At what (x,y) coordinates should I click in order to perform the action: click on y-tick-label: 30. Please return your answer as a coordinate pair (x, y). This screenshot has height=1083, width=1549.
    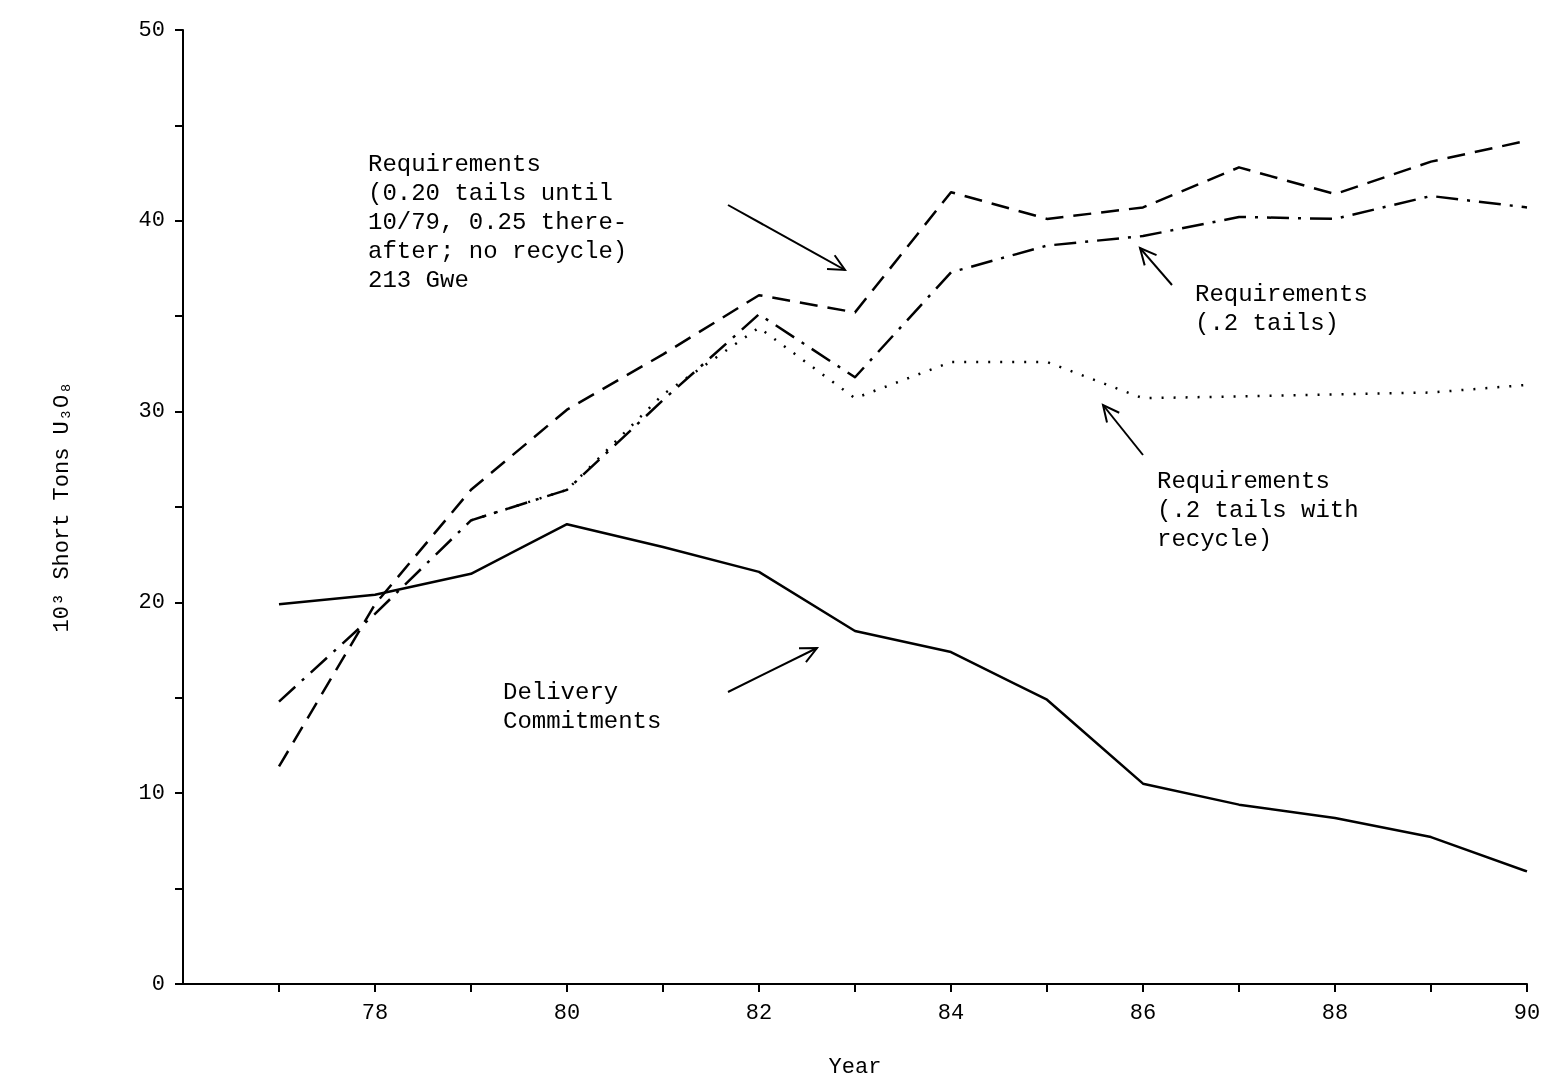
    Looking at the image, I should click on (151, 412).